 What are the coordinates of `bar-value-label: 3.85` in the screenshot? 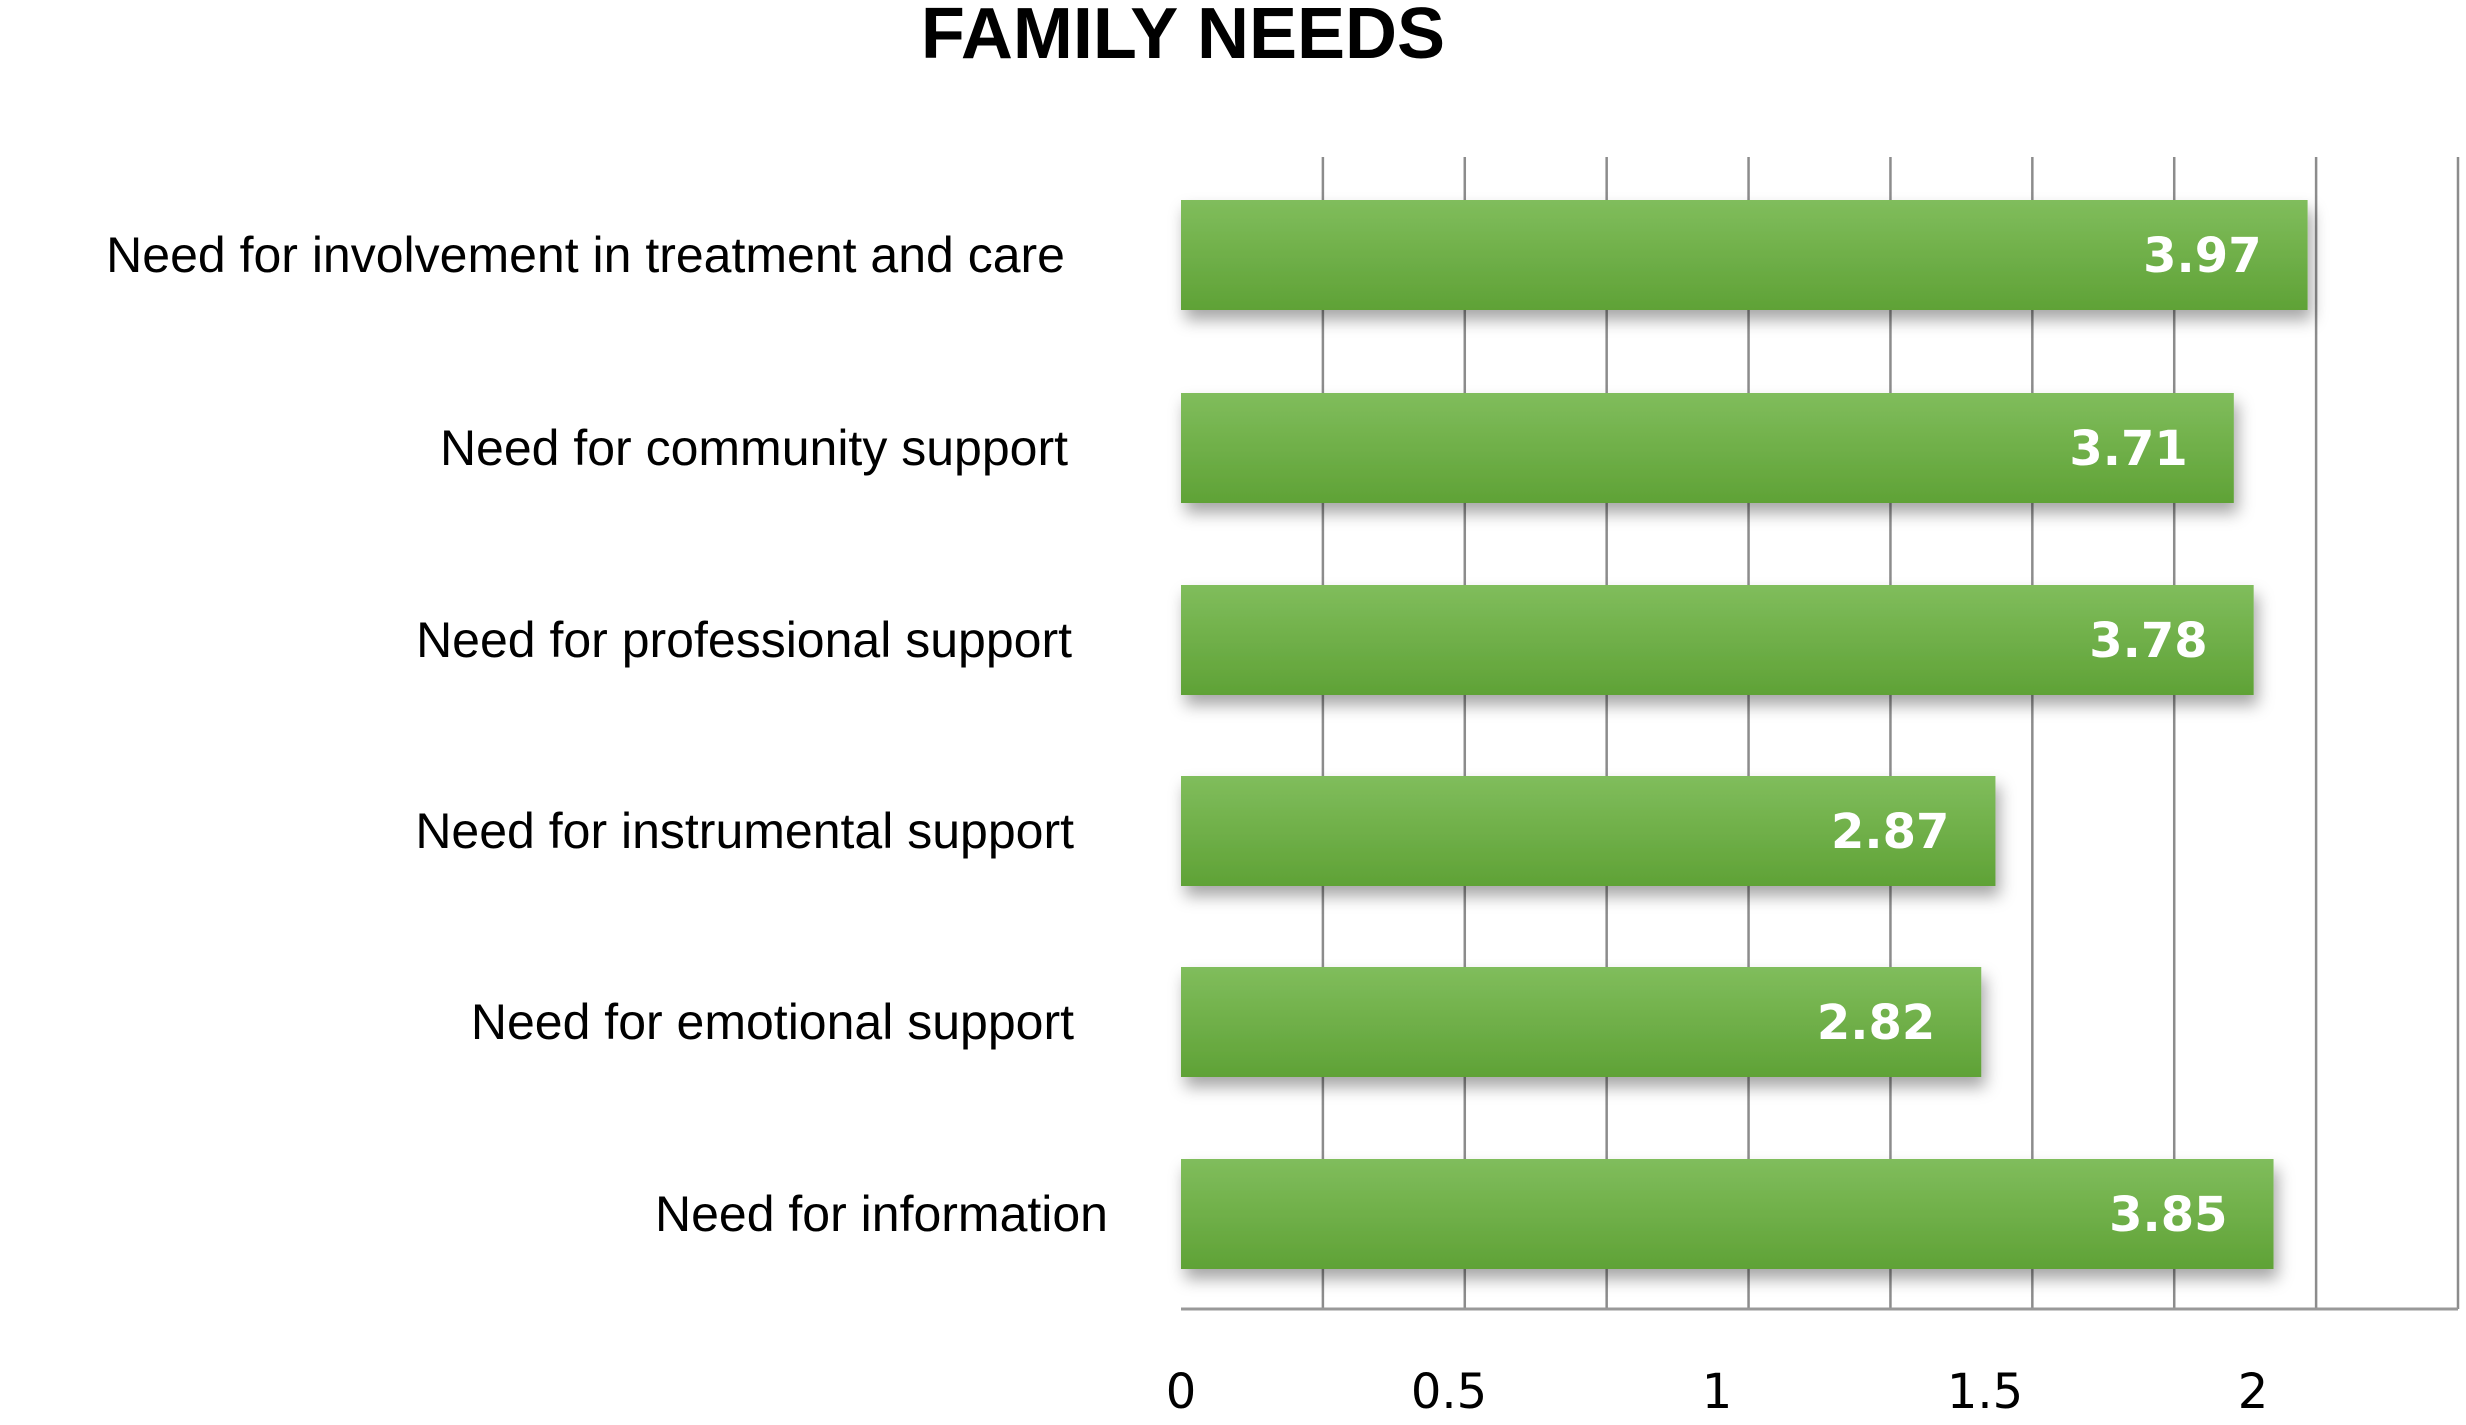 It's located at (2168, 1215).